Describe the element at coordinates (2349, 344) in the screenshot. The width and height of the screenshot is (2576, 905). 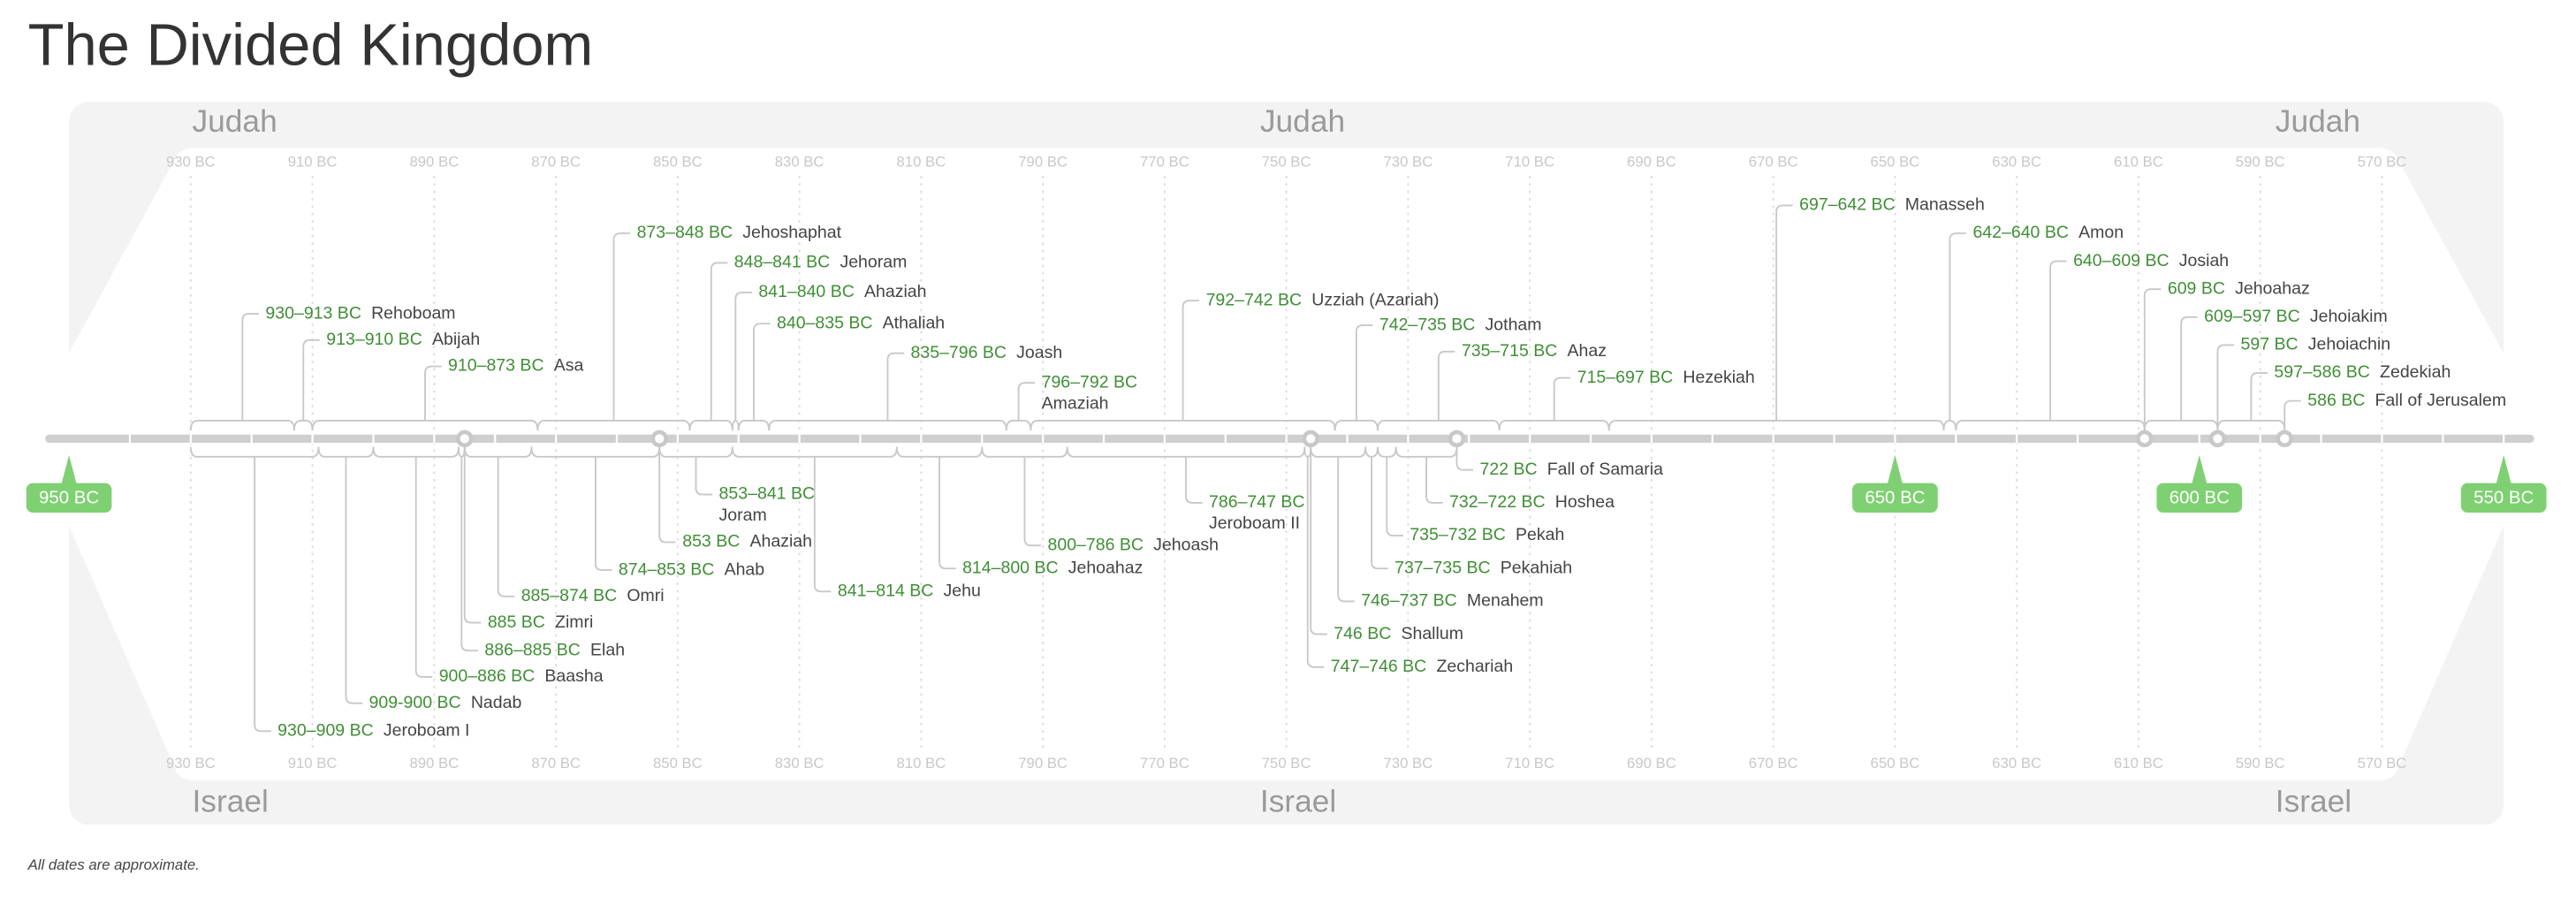
I see `ruler-name: Jehoiachin` at that location.